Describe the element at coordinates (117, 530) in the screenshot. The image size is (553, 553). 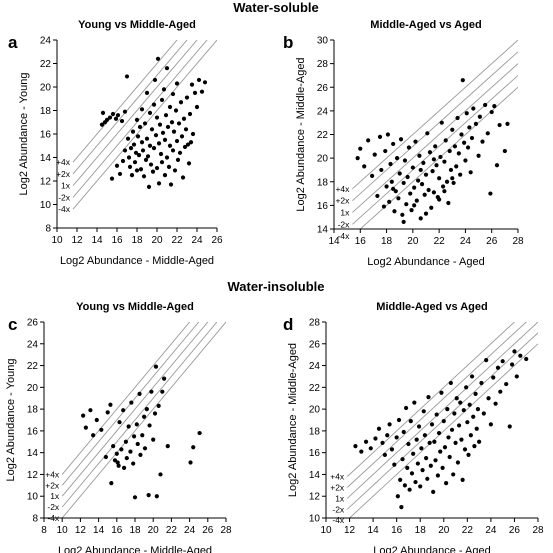
I see `x-tick-label: 16` at that location.